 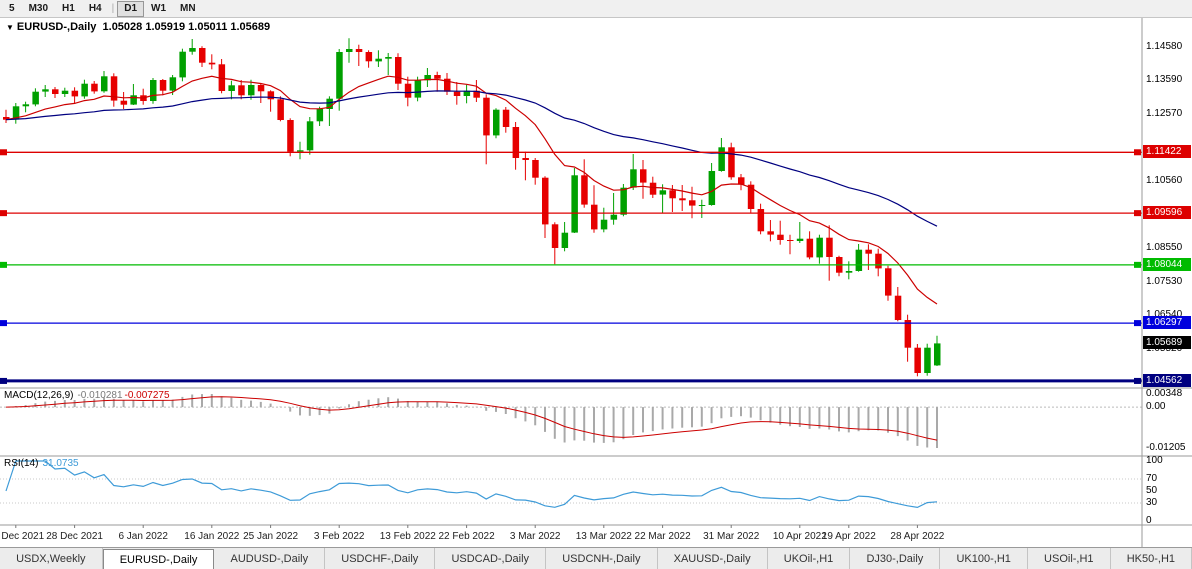 I want to click on period-button-h4: H4, so click(x=95, y=8).